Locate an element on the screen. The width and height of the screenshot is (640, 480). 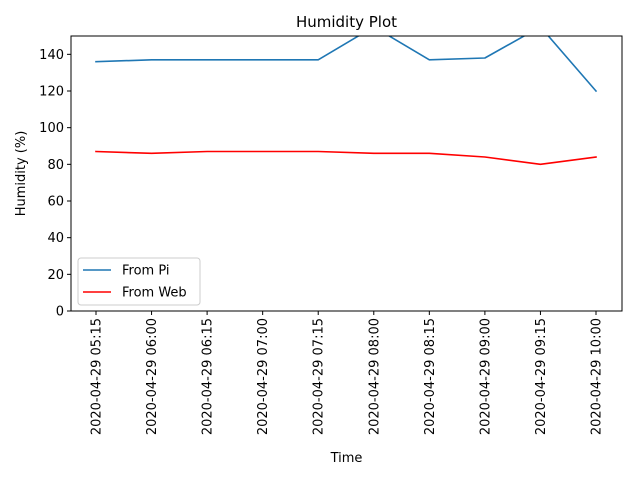
y-tick-label: 40 is located at coordinates (55, 238).